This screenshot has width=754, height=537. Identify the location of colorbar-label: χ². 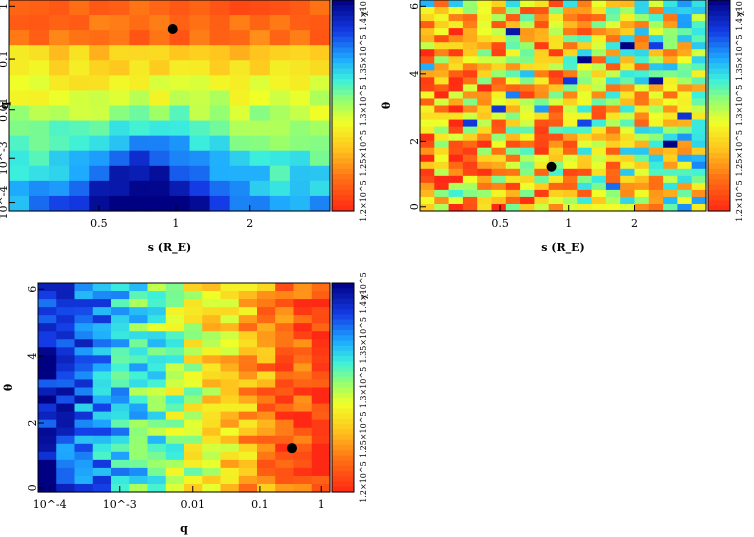
(739, 12).